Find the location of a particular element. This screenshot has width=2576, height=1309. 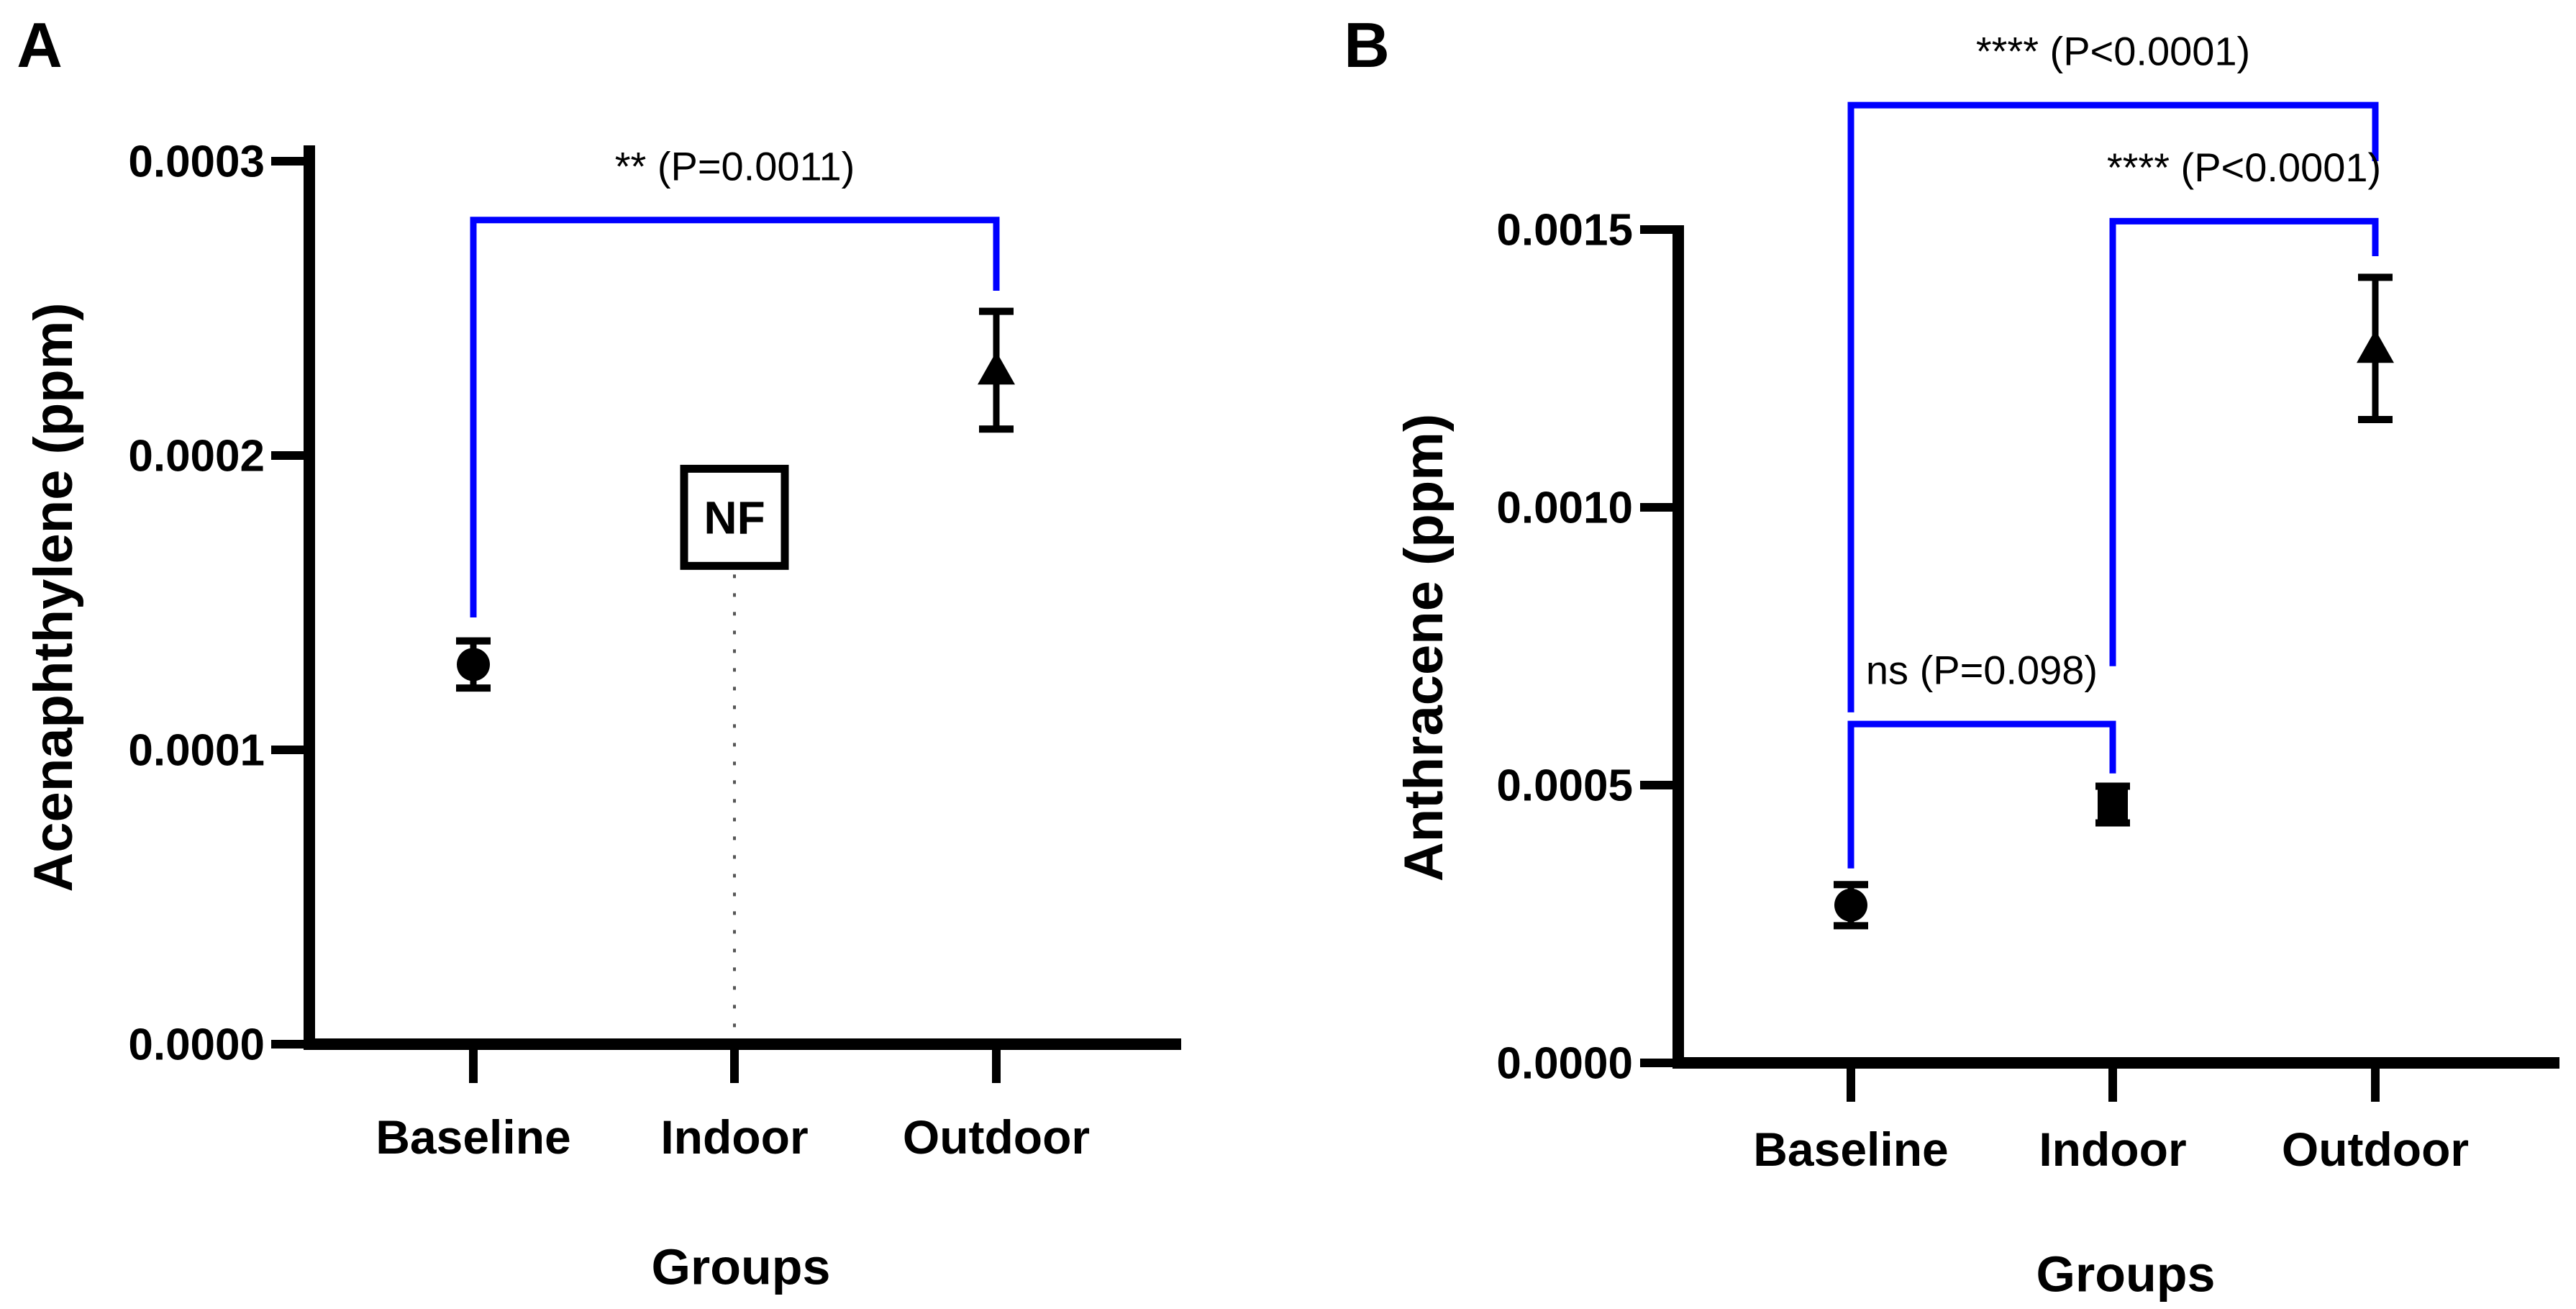

nf-box is located at coordinates (735, 517).